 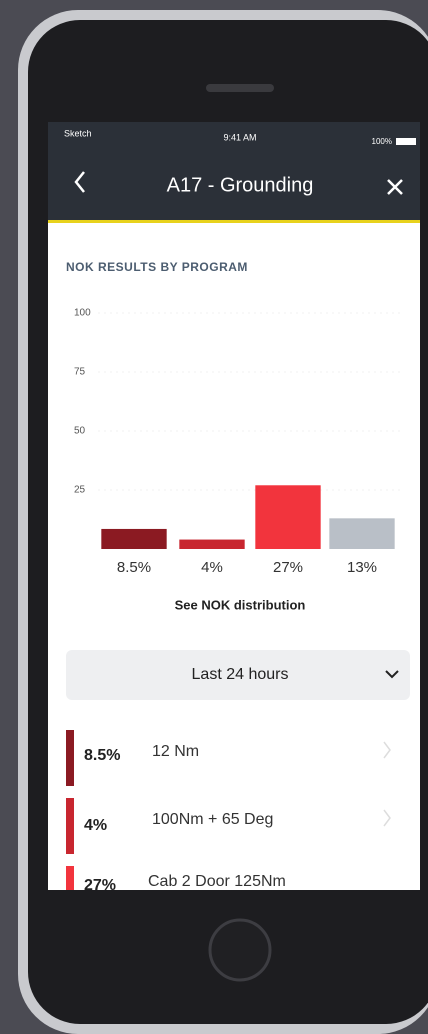 What do you see at coordinates (406, 141) in the screenshot?
I see `battery-icon` at bounding box center [406, 141].